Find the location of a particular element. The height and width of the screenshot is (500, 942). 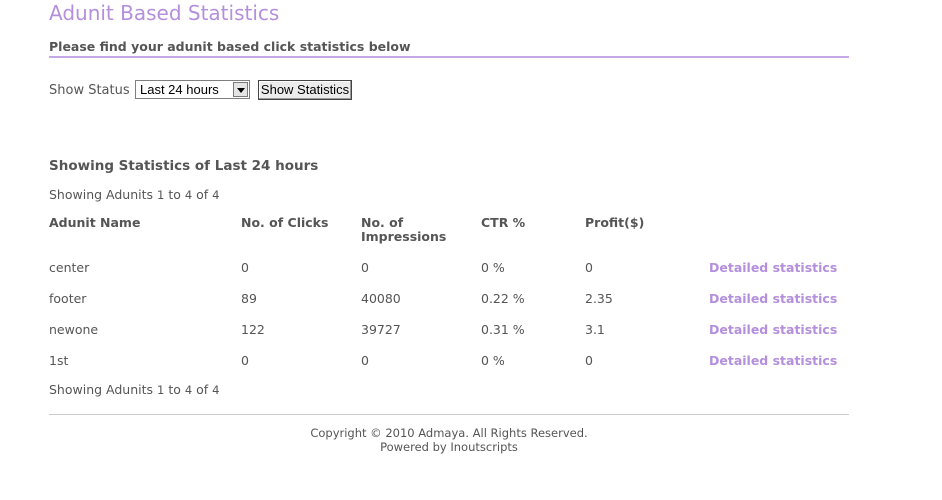

column-header-profit: Profit($) is located at coordinates (615, 222).